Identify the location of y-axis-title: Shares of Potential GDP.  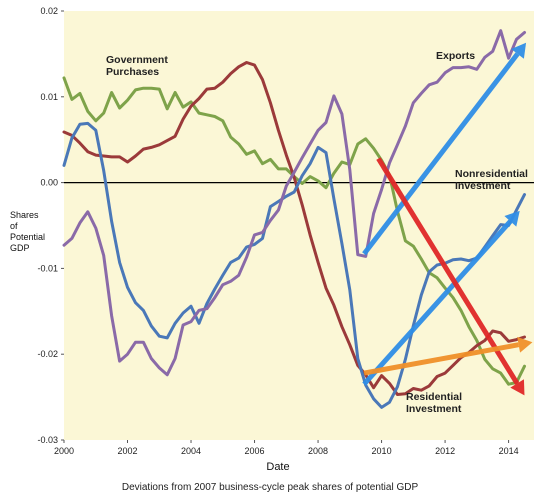
(27, 231).